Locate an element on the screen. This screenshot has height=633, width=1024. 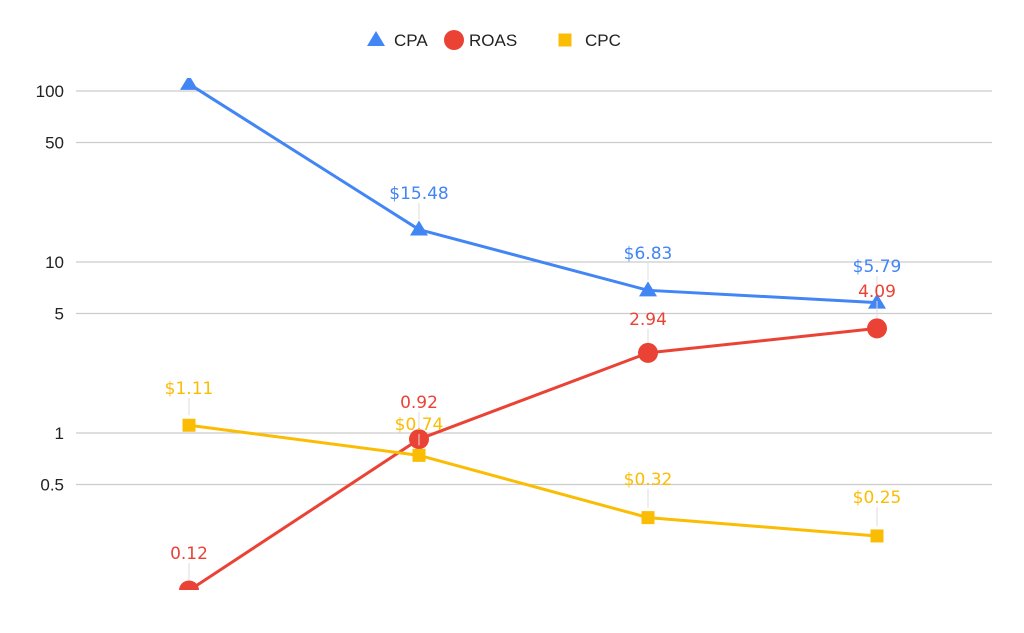
y-tick-label: 1 is located at coordinates (59, 433).